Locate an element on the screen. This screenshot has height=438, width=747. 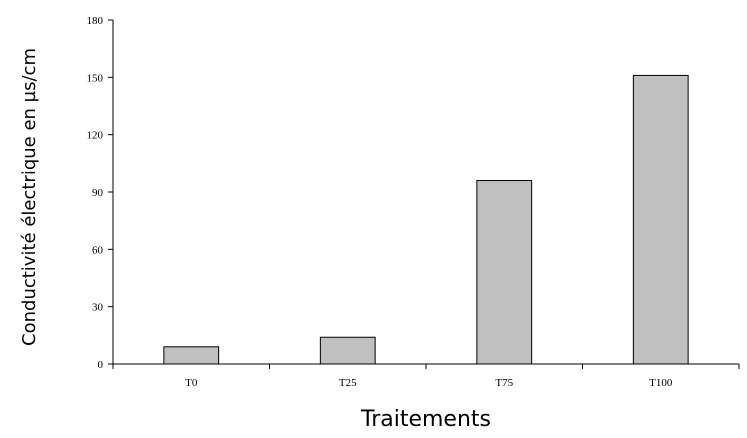
y-tick-label: 150 is located at coordinates (95, 78).